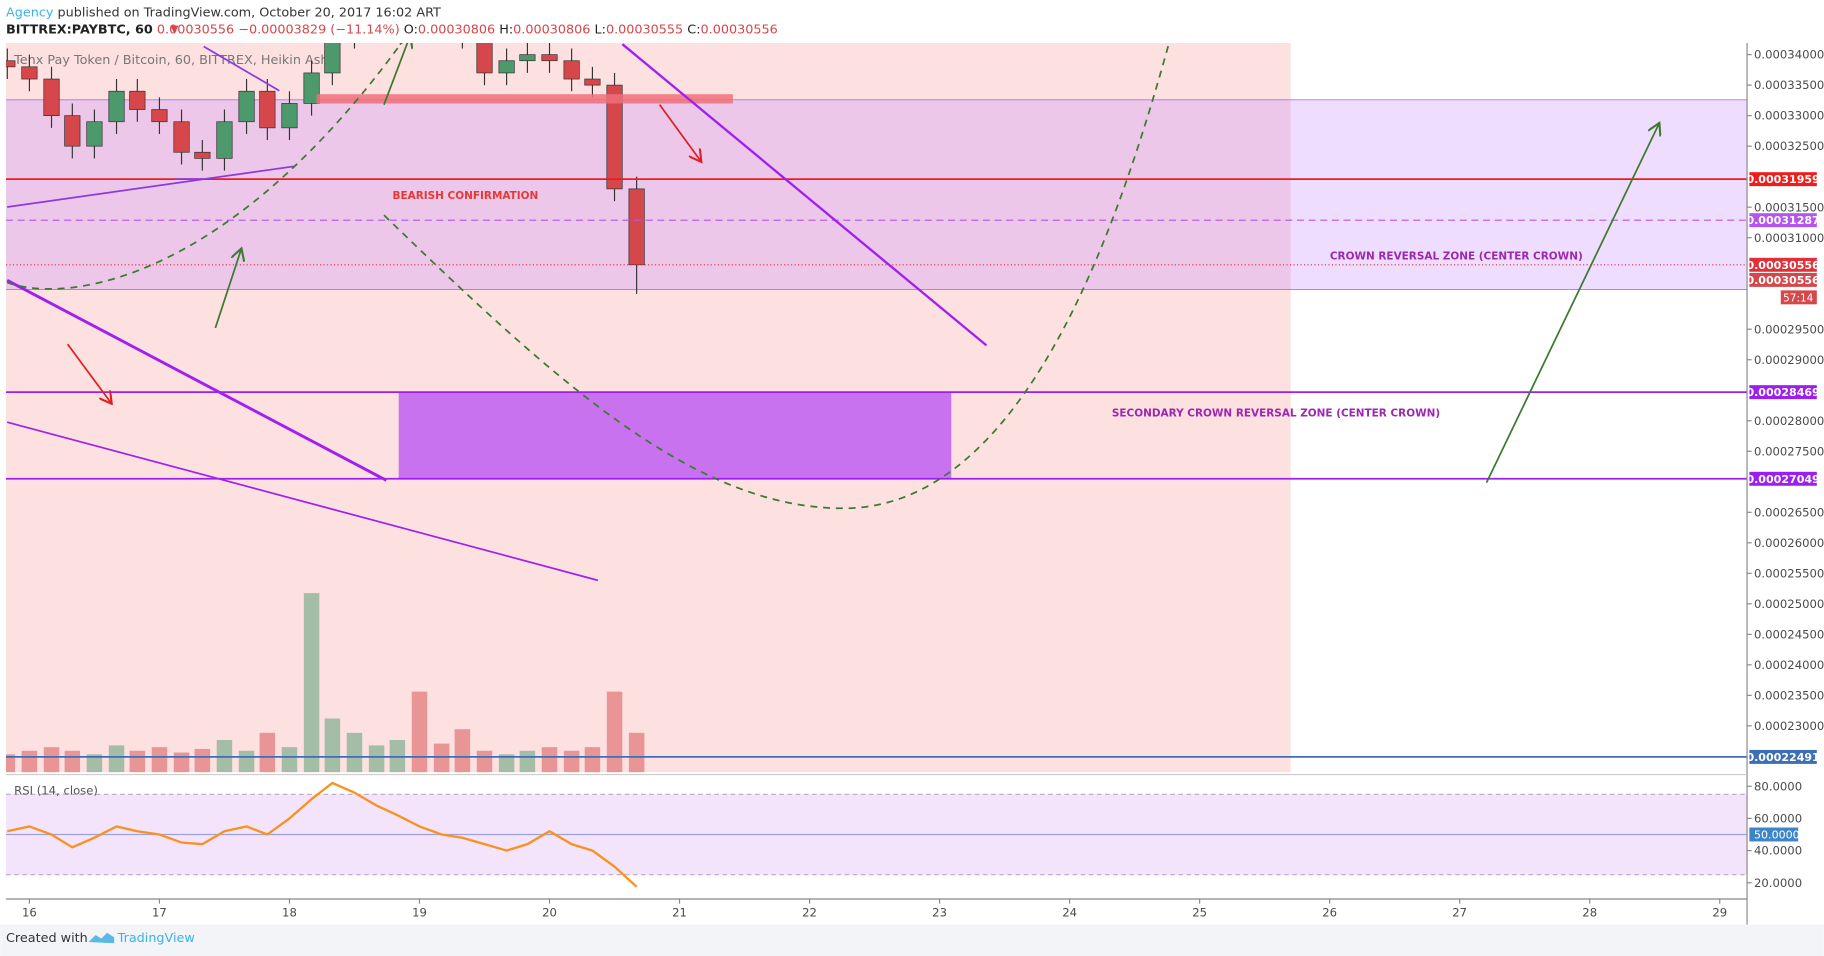  Describe the element at coordinates (101, 938) in the screenshot. I see `brand-logo` at that location.